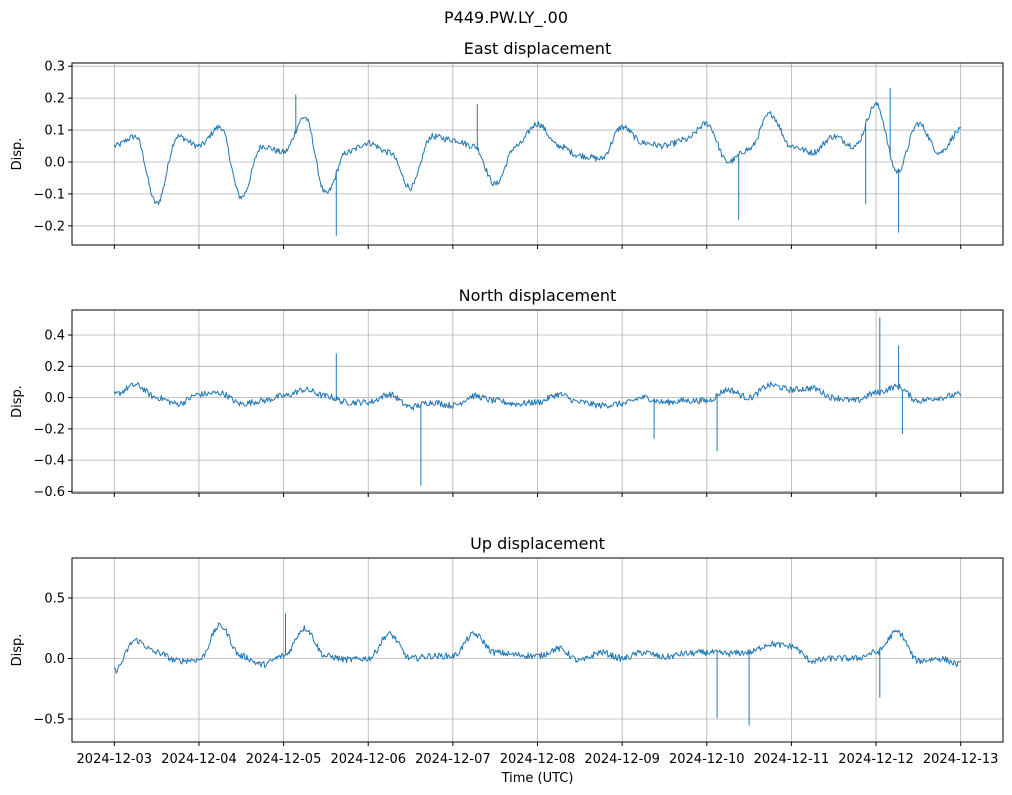 The width and height of the screenshot is (1012, 795). Describe the element at coordinates (115, 759) in the screenshot. I see `x-tick-label: 2024-12-03` at that location.